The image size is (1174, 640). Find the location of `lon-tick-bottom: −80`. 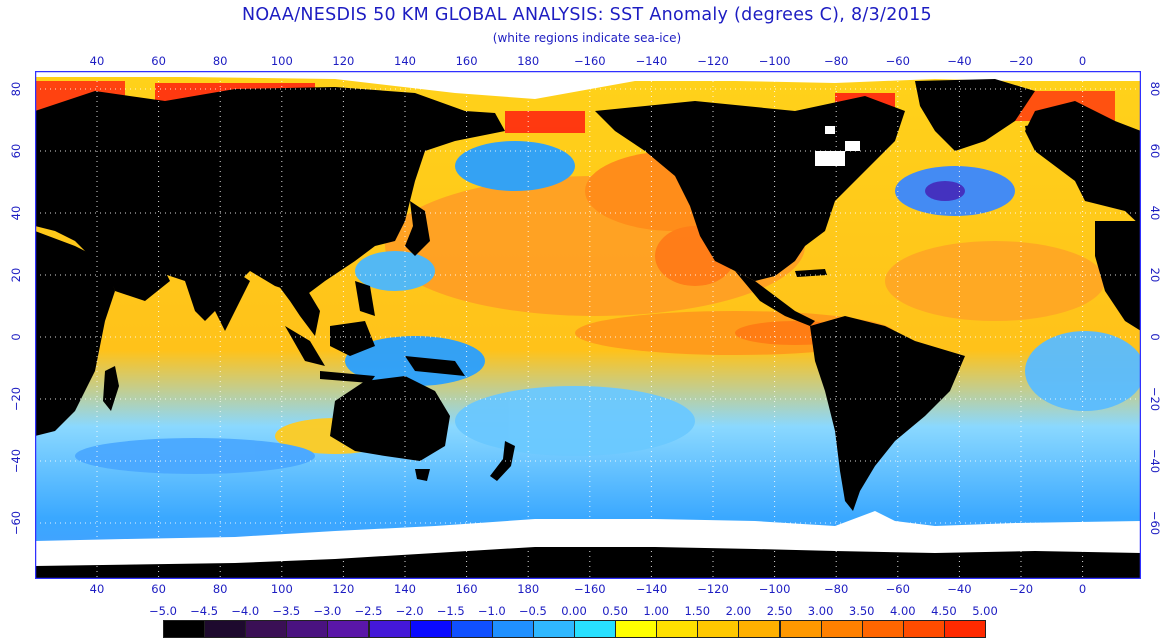

lon-tick-bottom: −80 is located at coordinates (836, 589).